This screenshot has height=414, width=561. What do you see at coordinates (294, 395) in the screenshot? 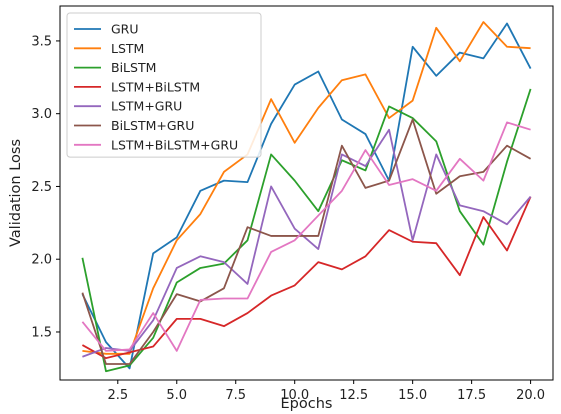
I see `x-tick-label: 10.0` at bounding box center [294, 395].